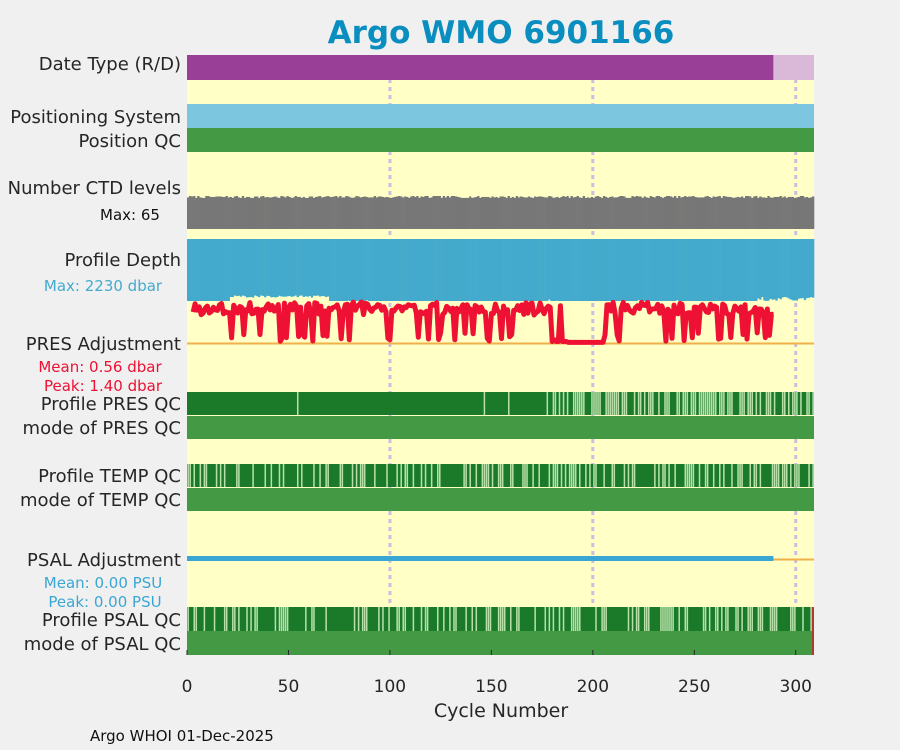 The height and width of the screenshot is (750, 900). What do you see at coordinates (500, 116) in the screenshot?
I see `positioning-band` at bounding box center [500, 116].